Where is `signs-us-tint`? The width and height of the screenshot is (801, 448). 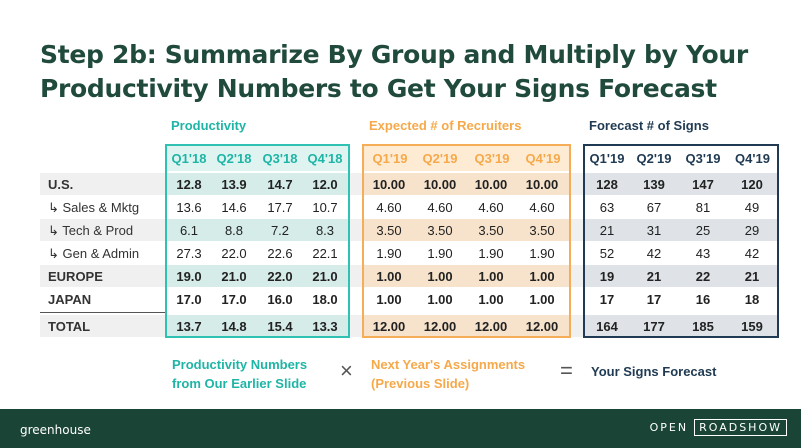
signs-us-tint is located at coordinates (681, 184).